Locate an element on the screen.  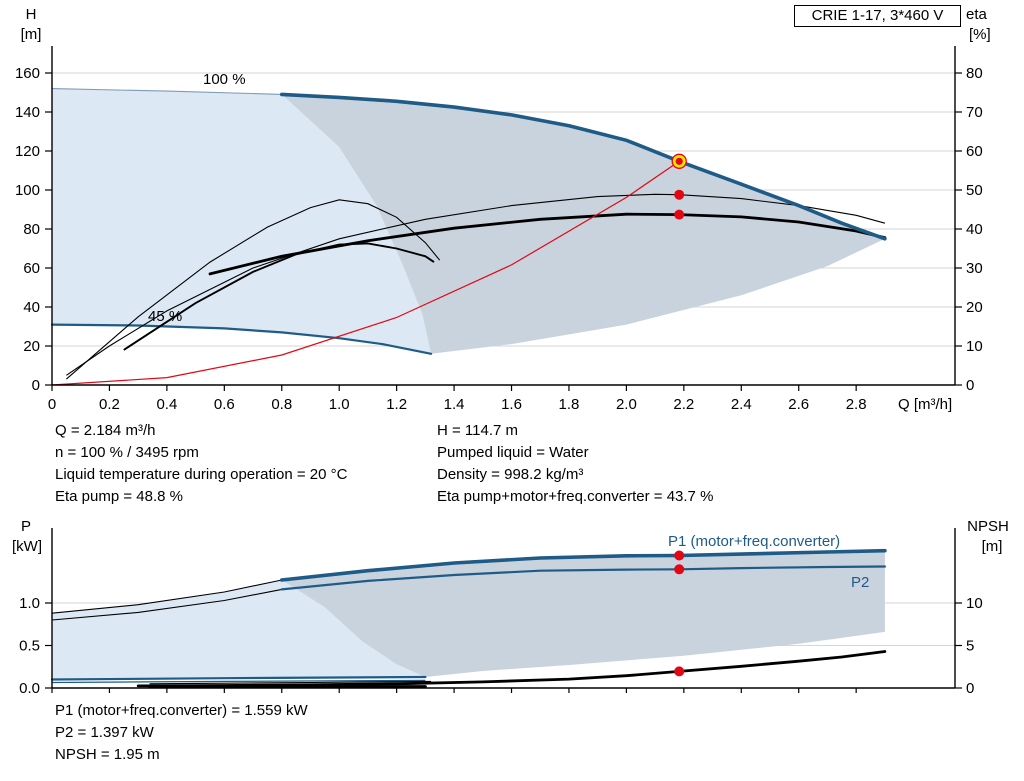
h-tick-label: 140 is located at coordinates (27, 112).